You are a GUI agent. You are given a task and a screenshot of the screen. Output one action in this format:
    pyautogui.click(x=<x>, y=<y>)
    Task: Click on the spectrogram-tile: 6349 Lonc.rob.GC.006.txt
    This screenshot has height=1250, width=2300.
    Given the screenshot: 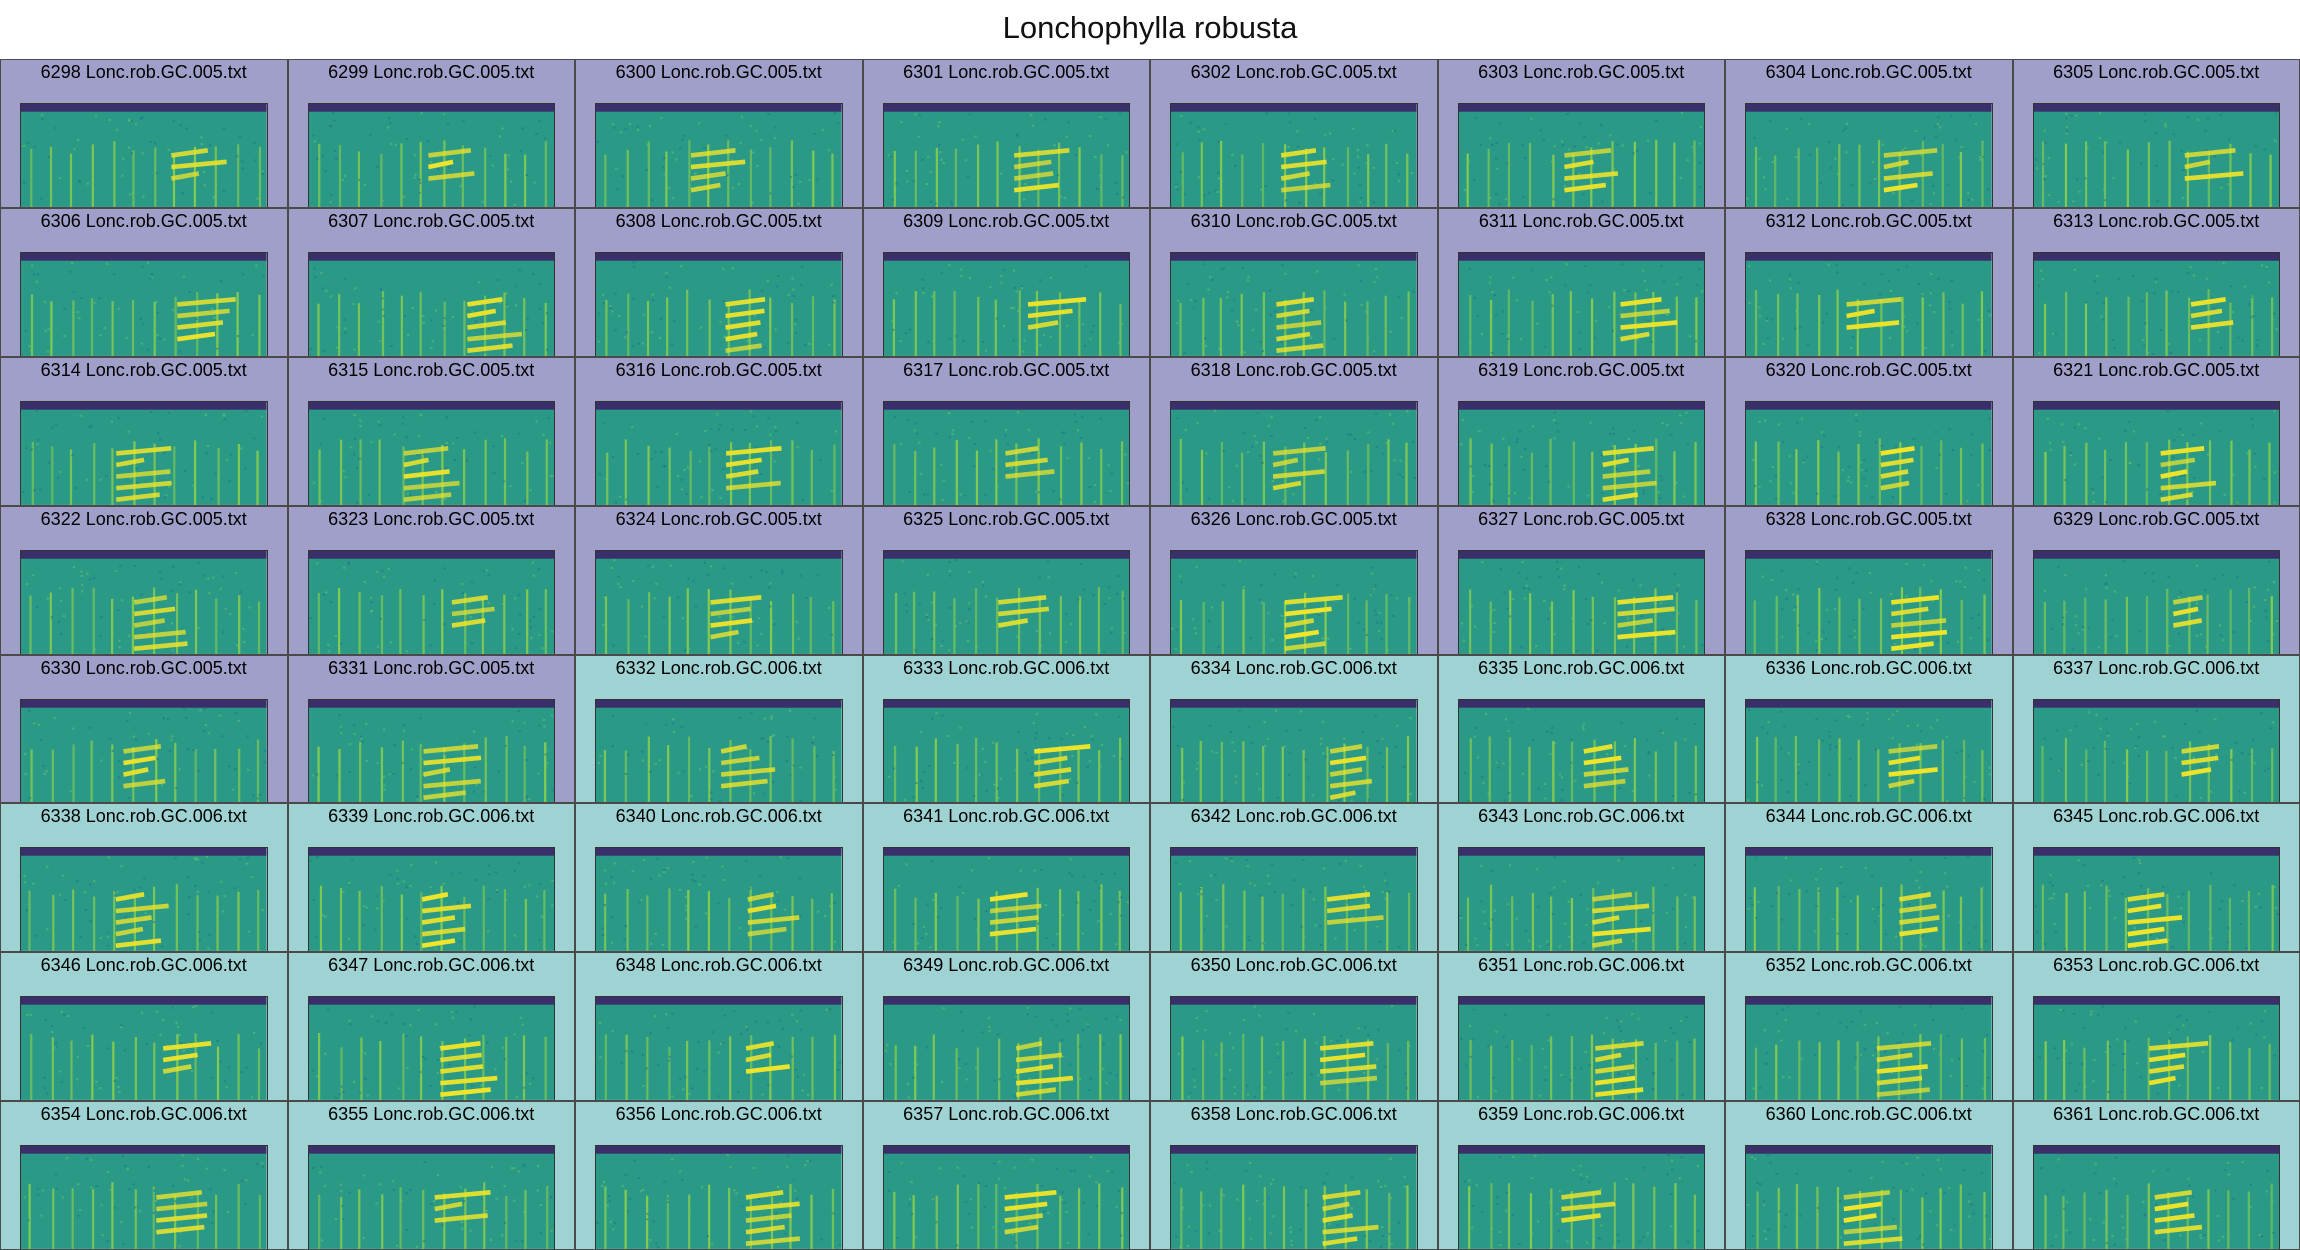 What is the action you would take?
    pyautogui.click(x=1006, y=1027)
    